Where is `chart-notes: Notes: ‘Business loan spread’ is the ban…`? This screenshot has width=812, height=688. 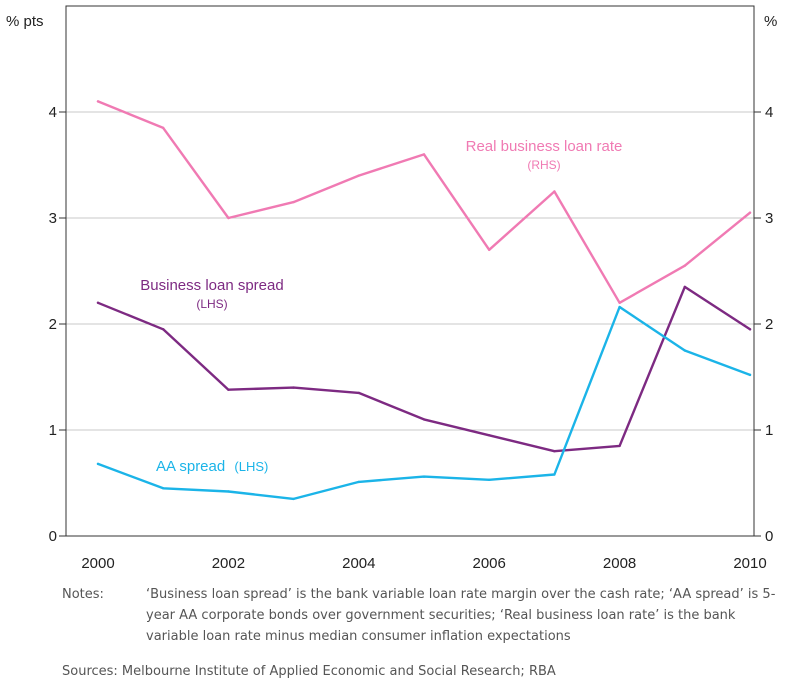 chart-notes: Notes: ‘Business loan spread’ is the ban… is located at coordinates (427, 615).